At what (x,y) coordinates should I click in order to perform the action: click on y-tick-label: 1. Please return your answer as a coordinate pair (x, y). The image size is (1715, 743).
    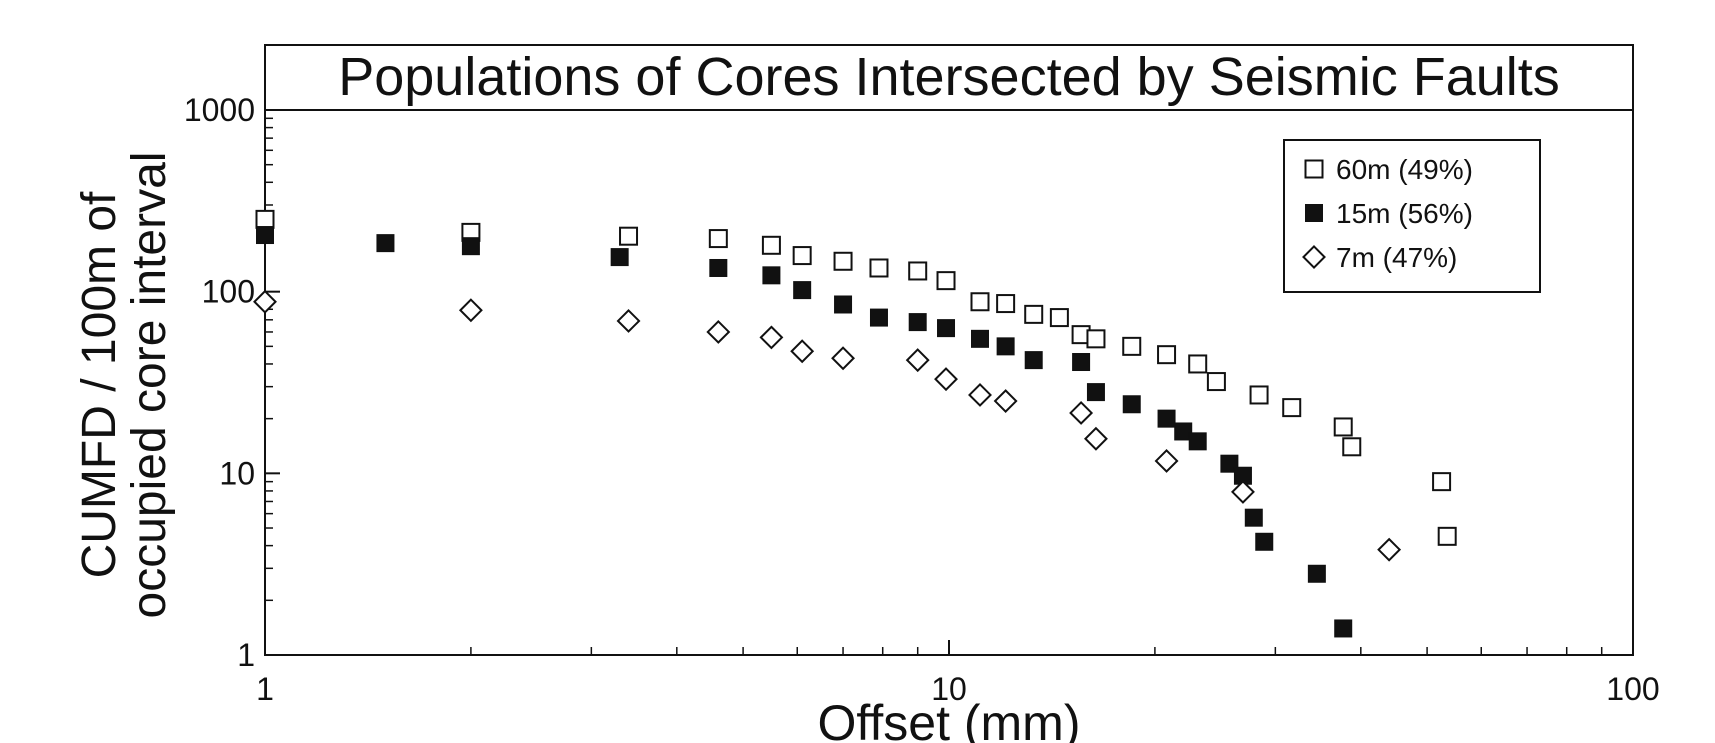
    Looking at the image, I should click on (246, 655).